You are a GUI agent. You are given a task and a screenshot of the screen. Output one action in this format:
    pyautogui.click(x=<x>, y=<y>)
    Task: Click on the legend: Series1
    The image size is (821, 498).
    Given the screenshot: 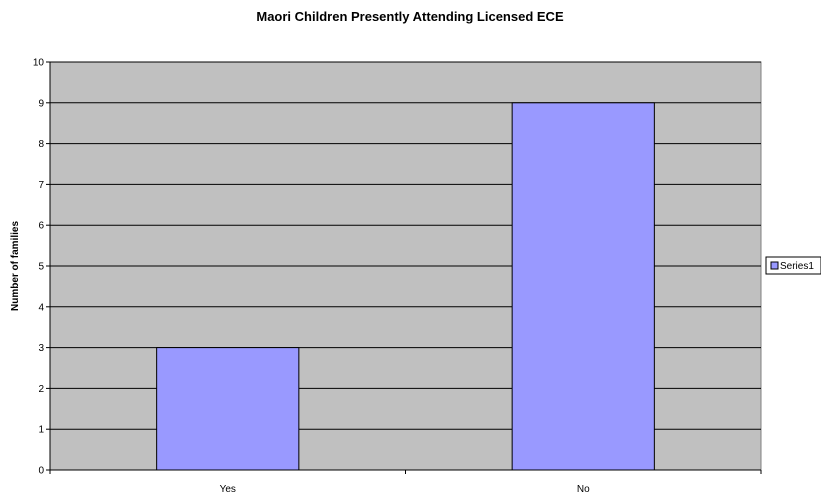 What is the action you would take?
    pyautogui.click(x=793, y=265)
    